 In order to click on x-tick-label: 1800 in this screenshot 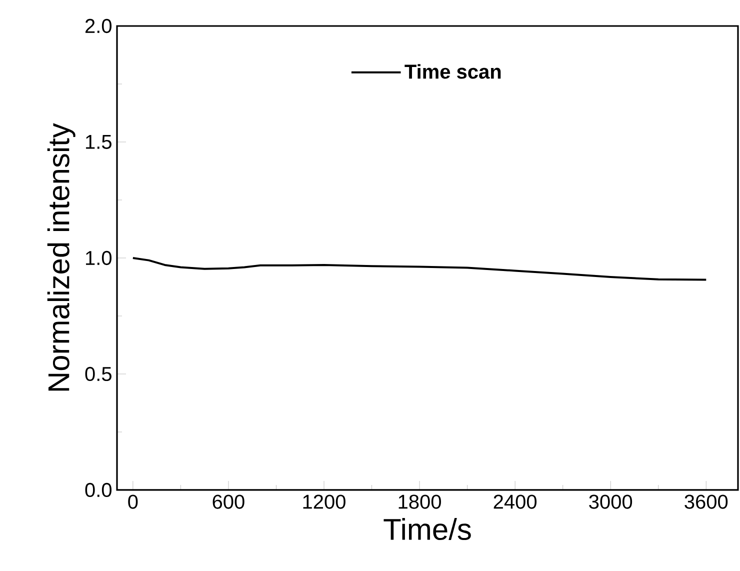, I will do `click(419, 501)`.